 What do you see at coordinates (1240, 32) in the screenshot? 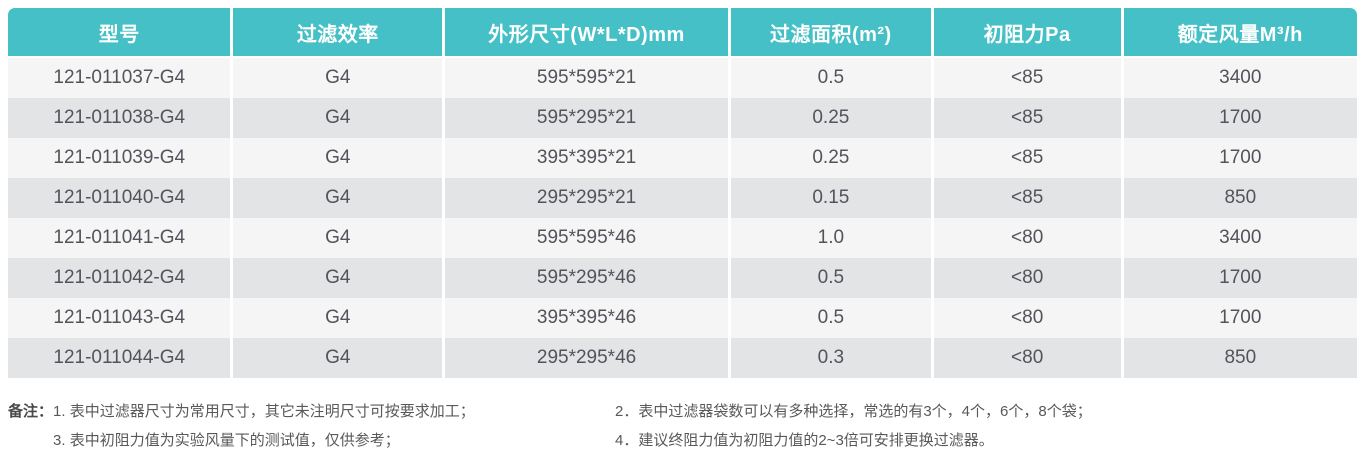
I see `header-airflow: 额定风量M³/h` at bounding box center [1240, 32].